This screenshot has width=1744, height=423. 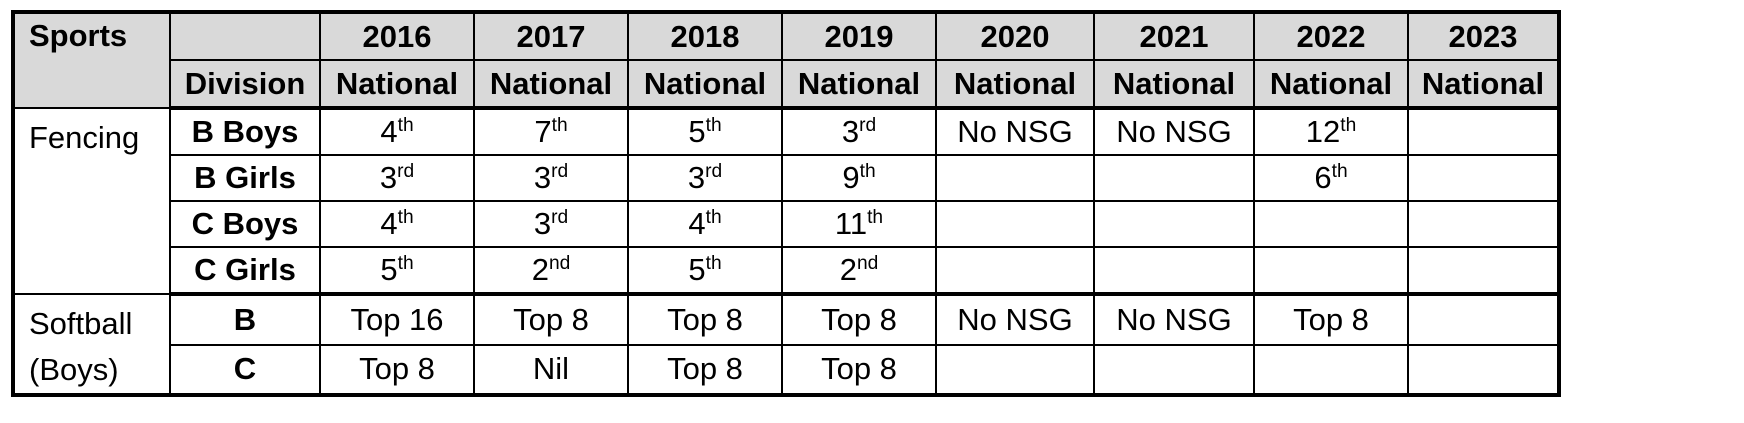 I want to click on division-cell: C, so click(x=245, y=369).